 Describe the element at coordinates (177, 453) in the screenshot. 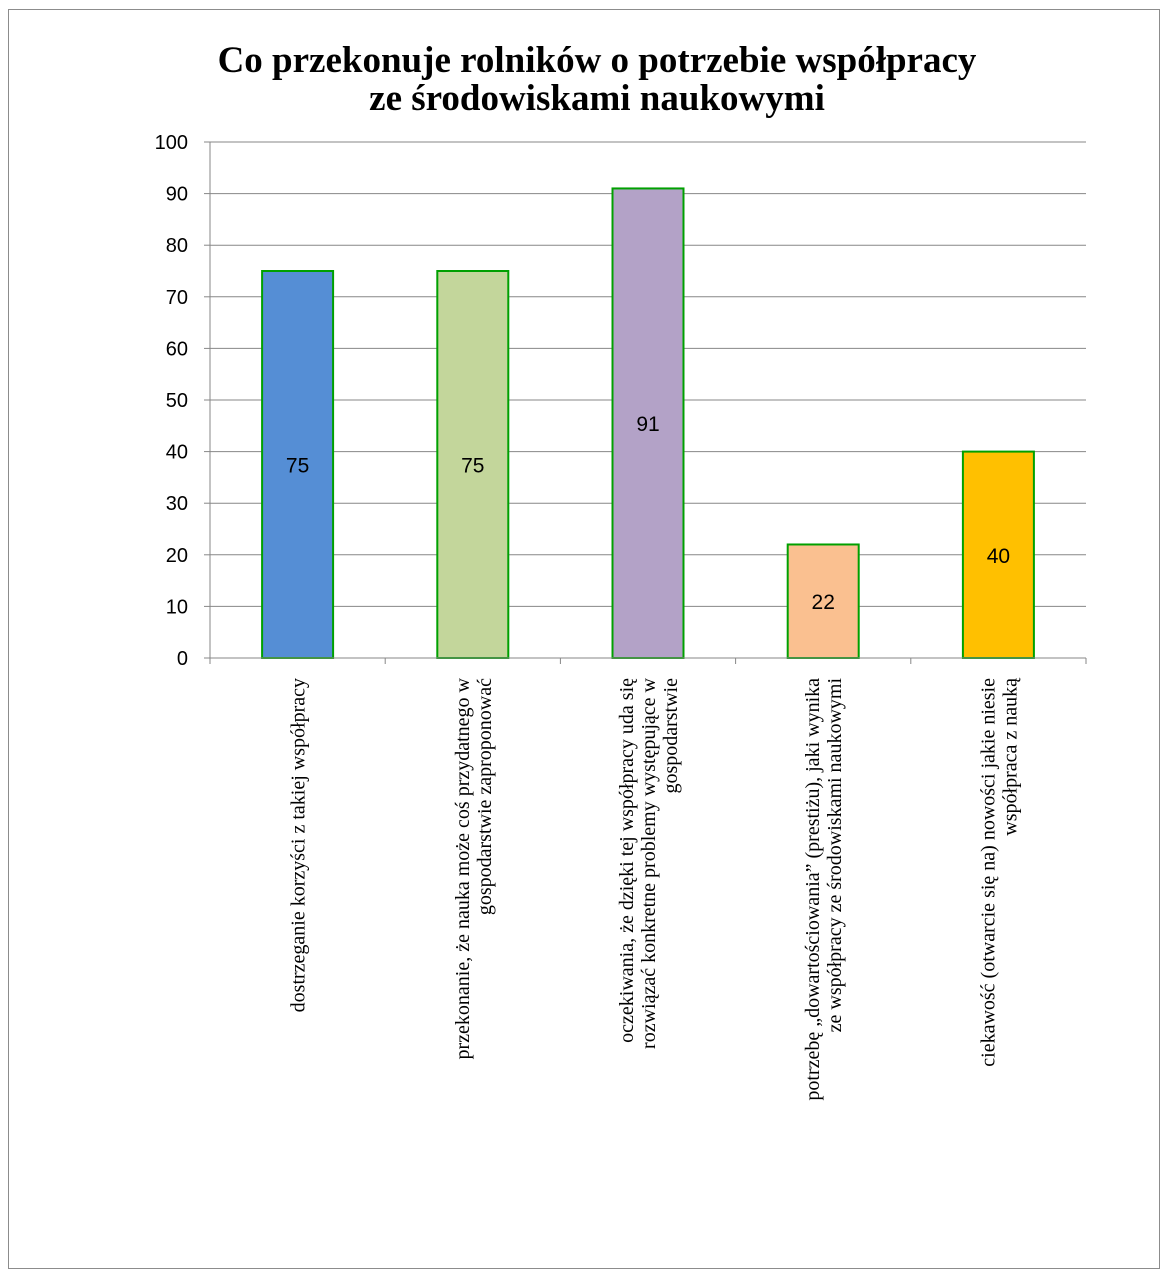

I see `y-tick-label: 40` at that location.